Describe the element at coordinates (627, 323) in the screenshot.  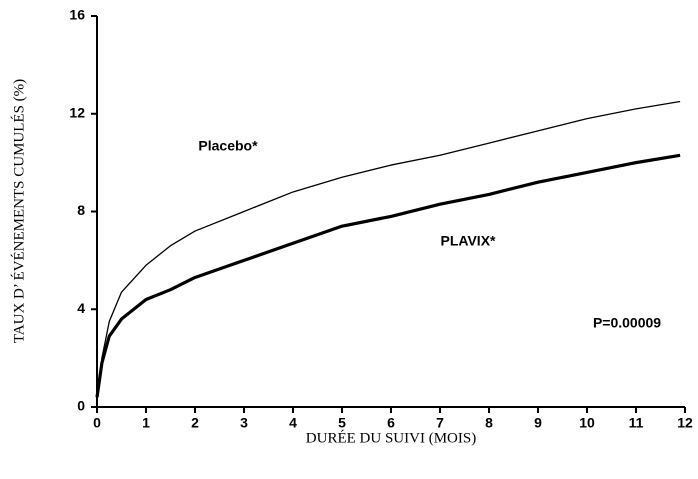
I see `annotation: P=0.00009` at that location.